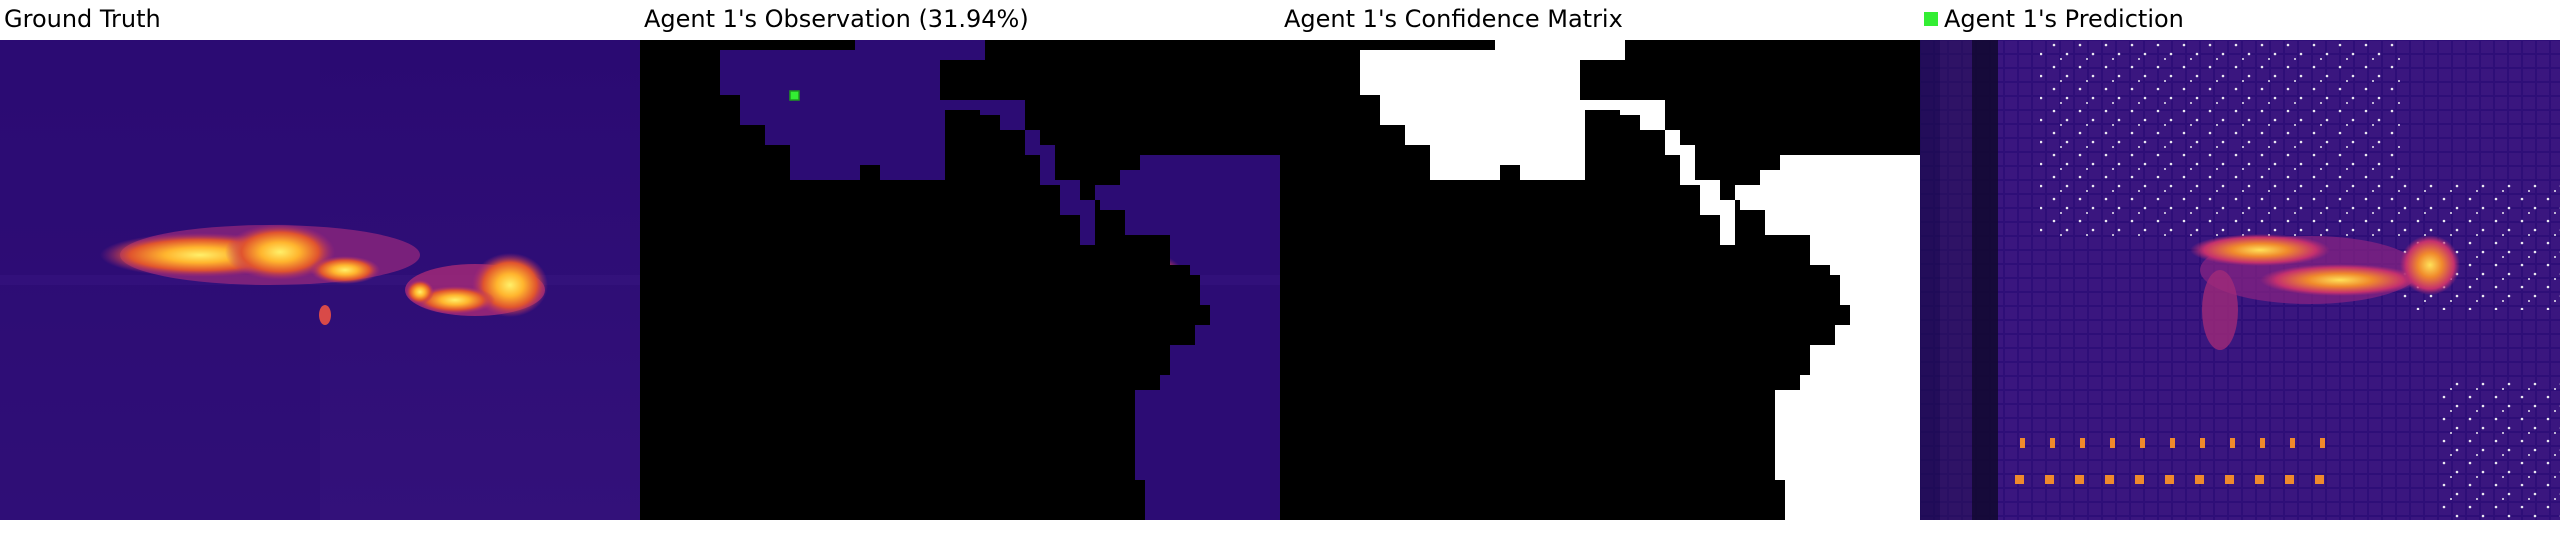 The image size is (2560, 560). Describe the element at coordinates (2220, 140) in the screenshot. I see `noise-dots-top` at that location.